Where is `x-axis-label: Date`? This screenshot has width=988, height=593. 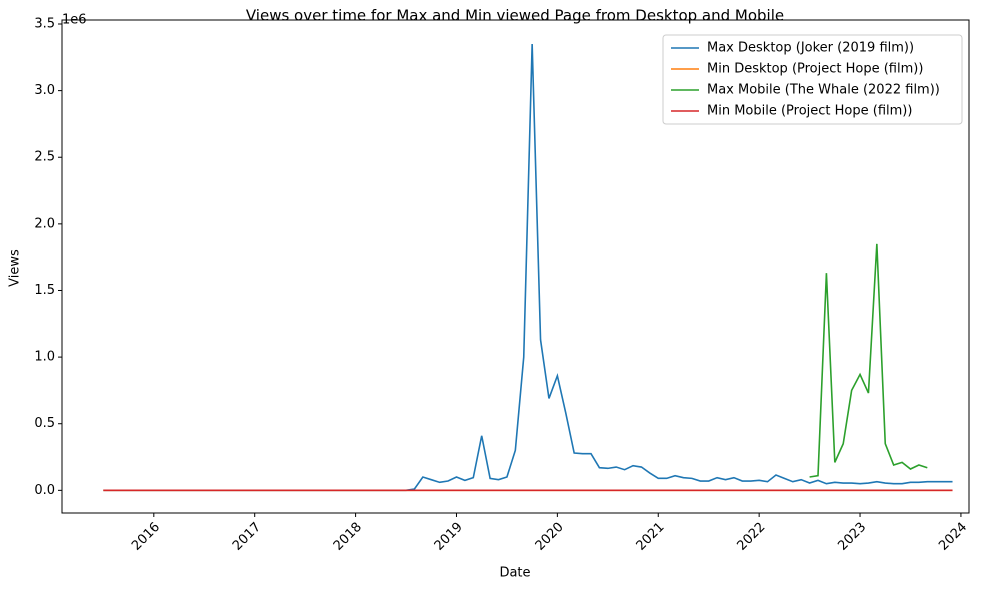 x-axis-label: Date is located at coordinates (514, 573).